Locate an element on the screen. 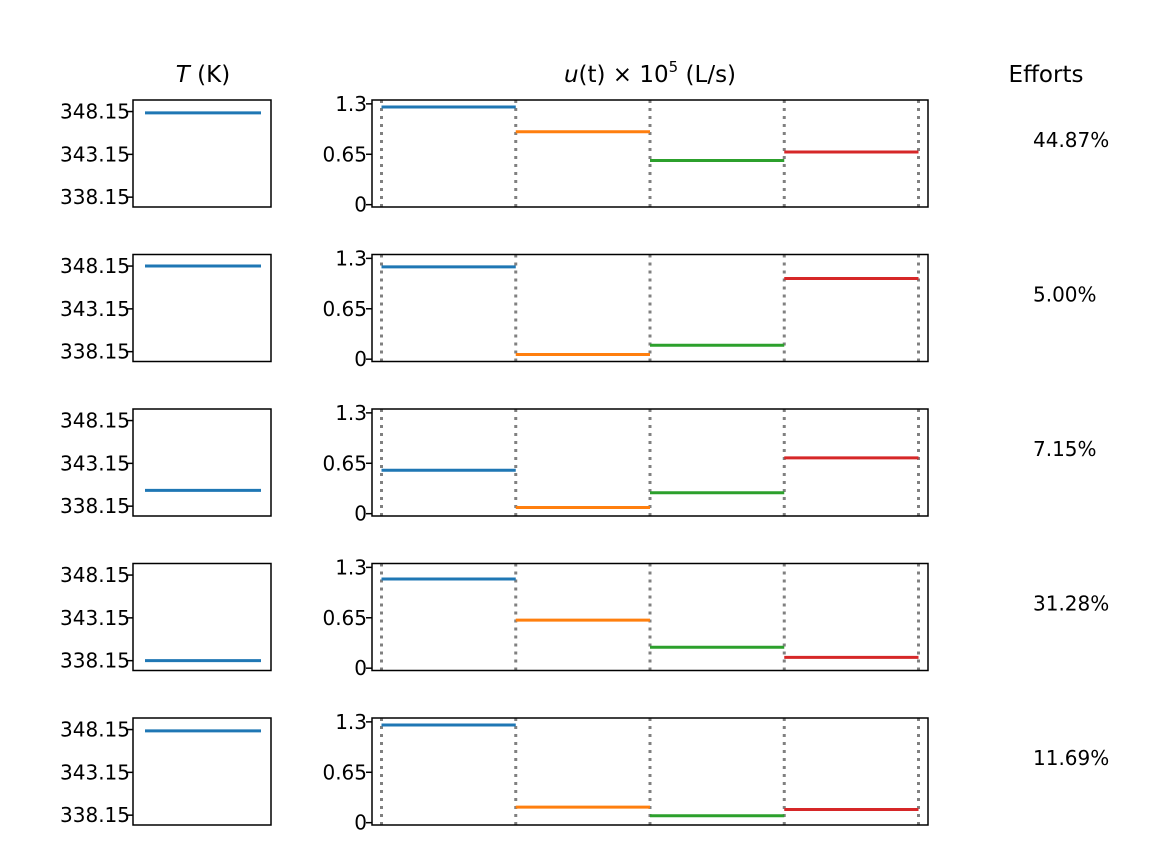 This screenshot has height=864, width=1152. effort-label: 31.28% is located at coordinates (1071, 604).